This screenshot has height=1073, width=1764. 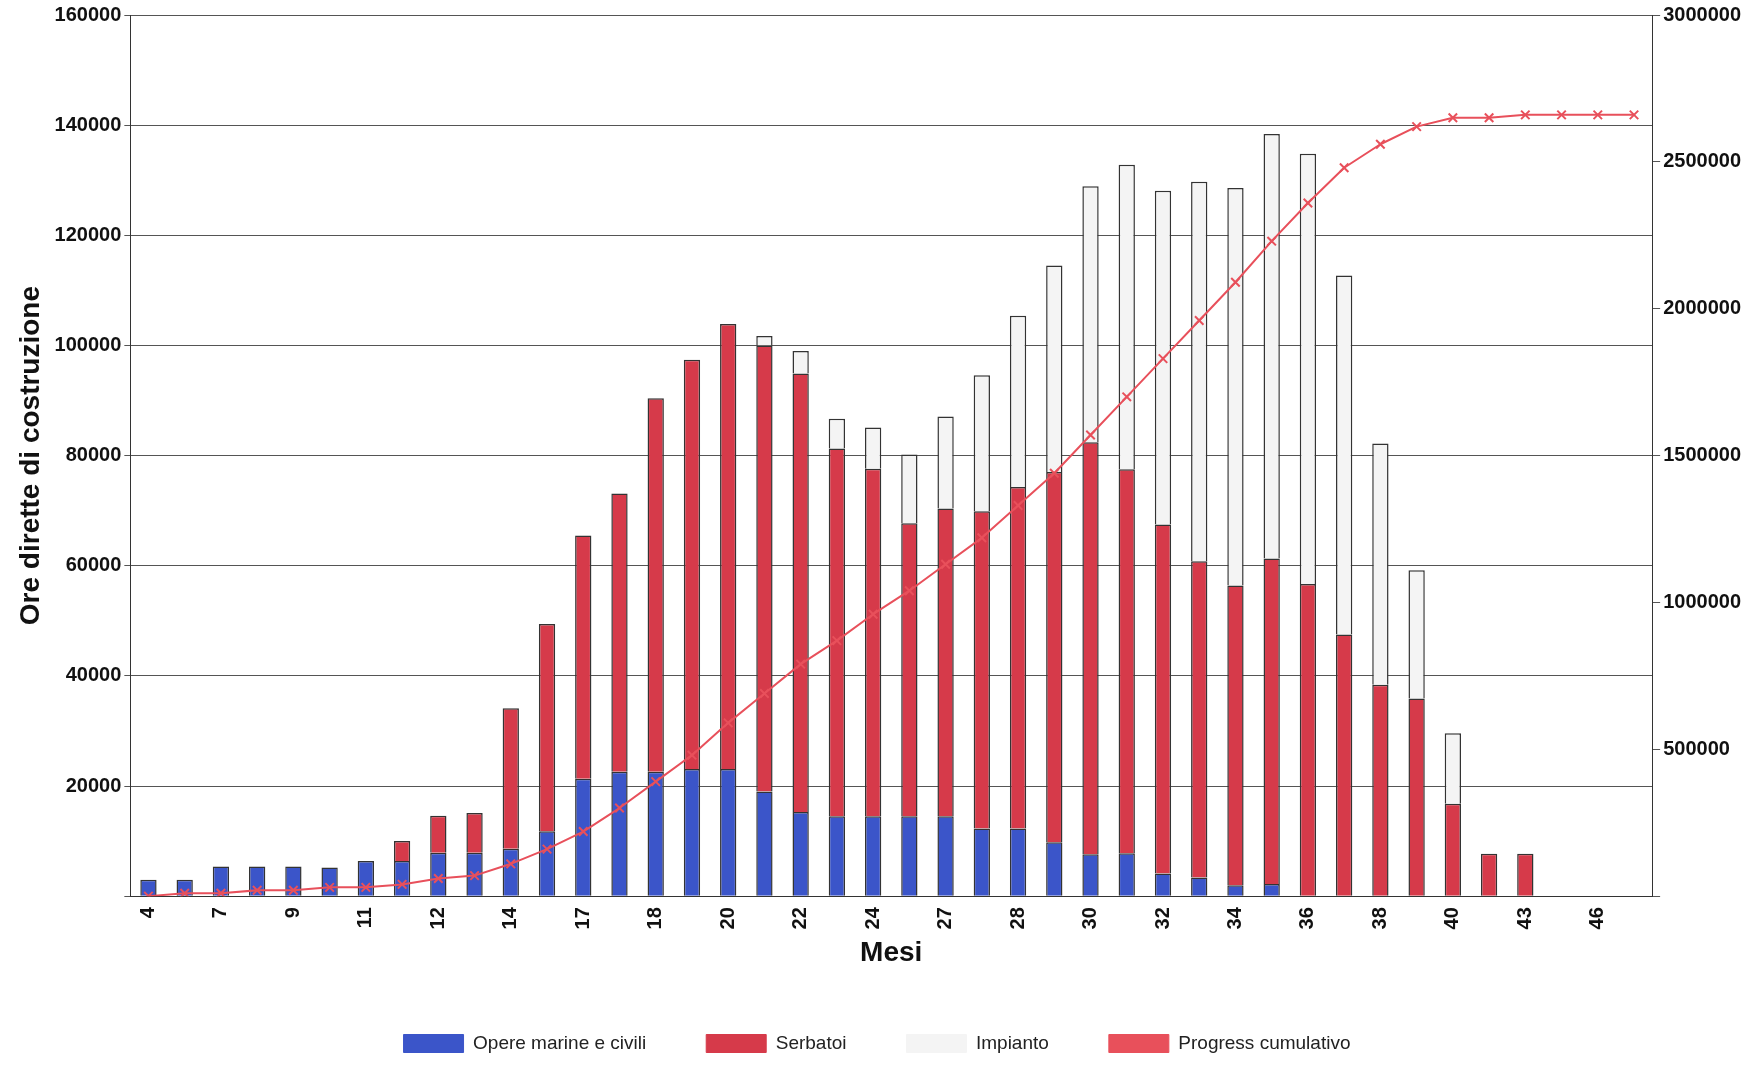 What do you see at coordinates (944, 918) in the screenshot?
I see `x-tick-label: 27` at bounding box center [944, 918].